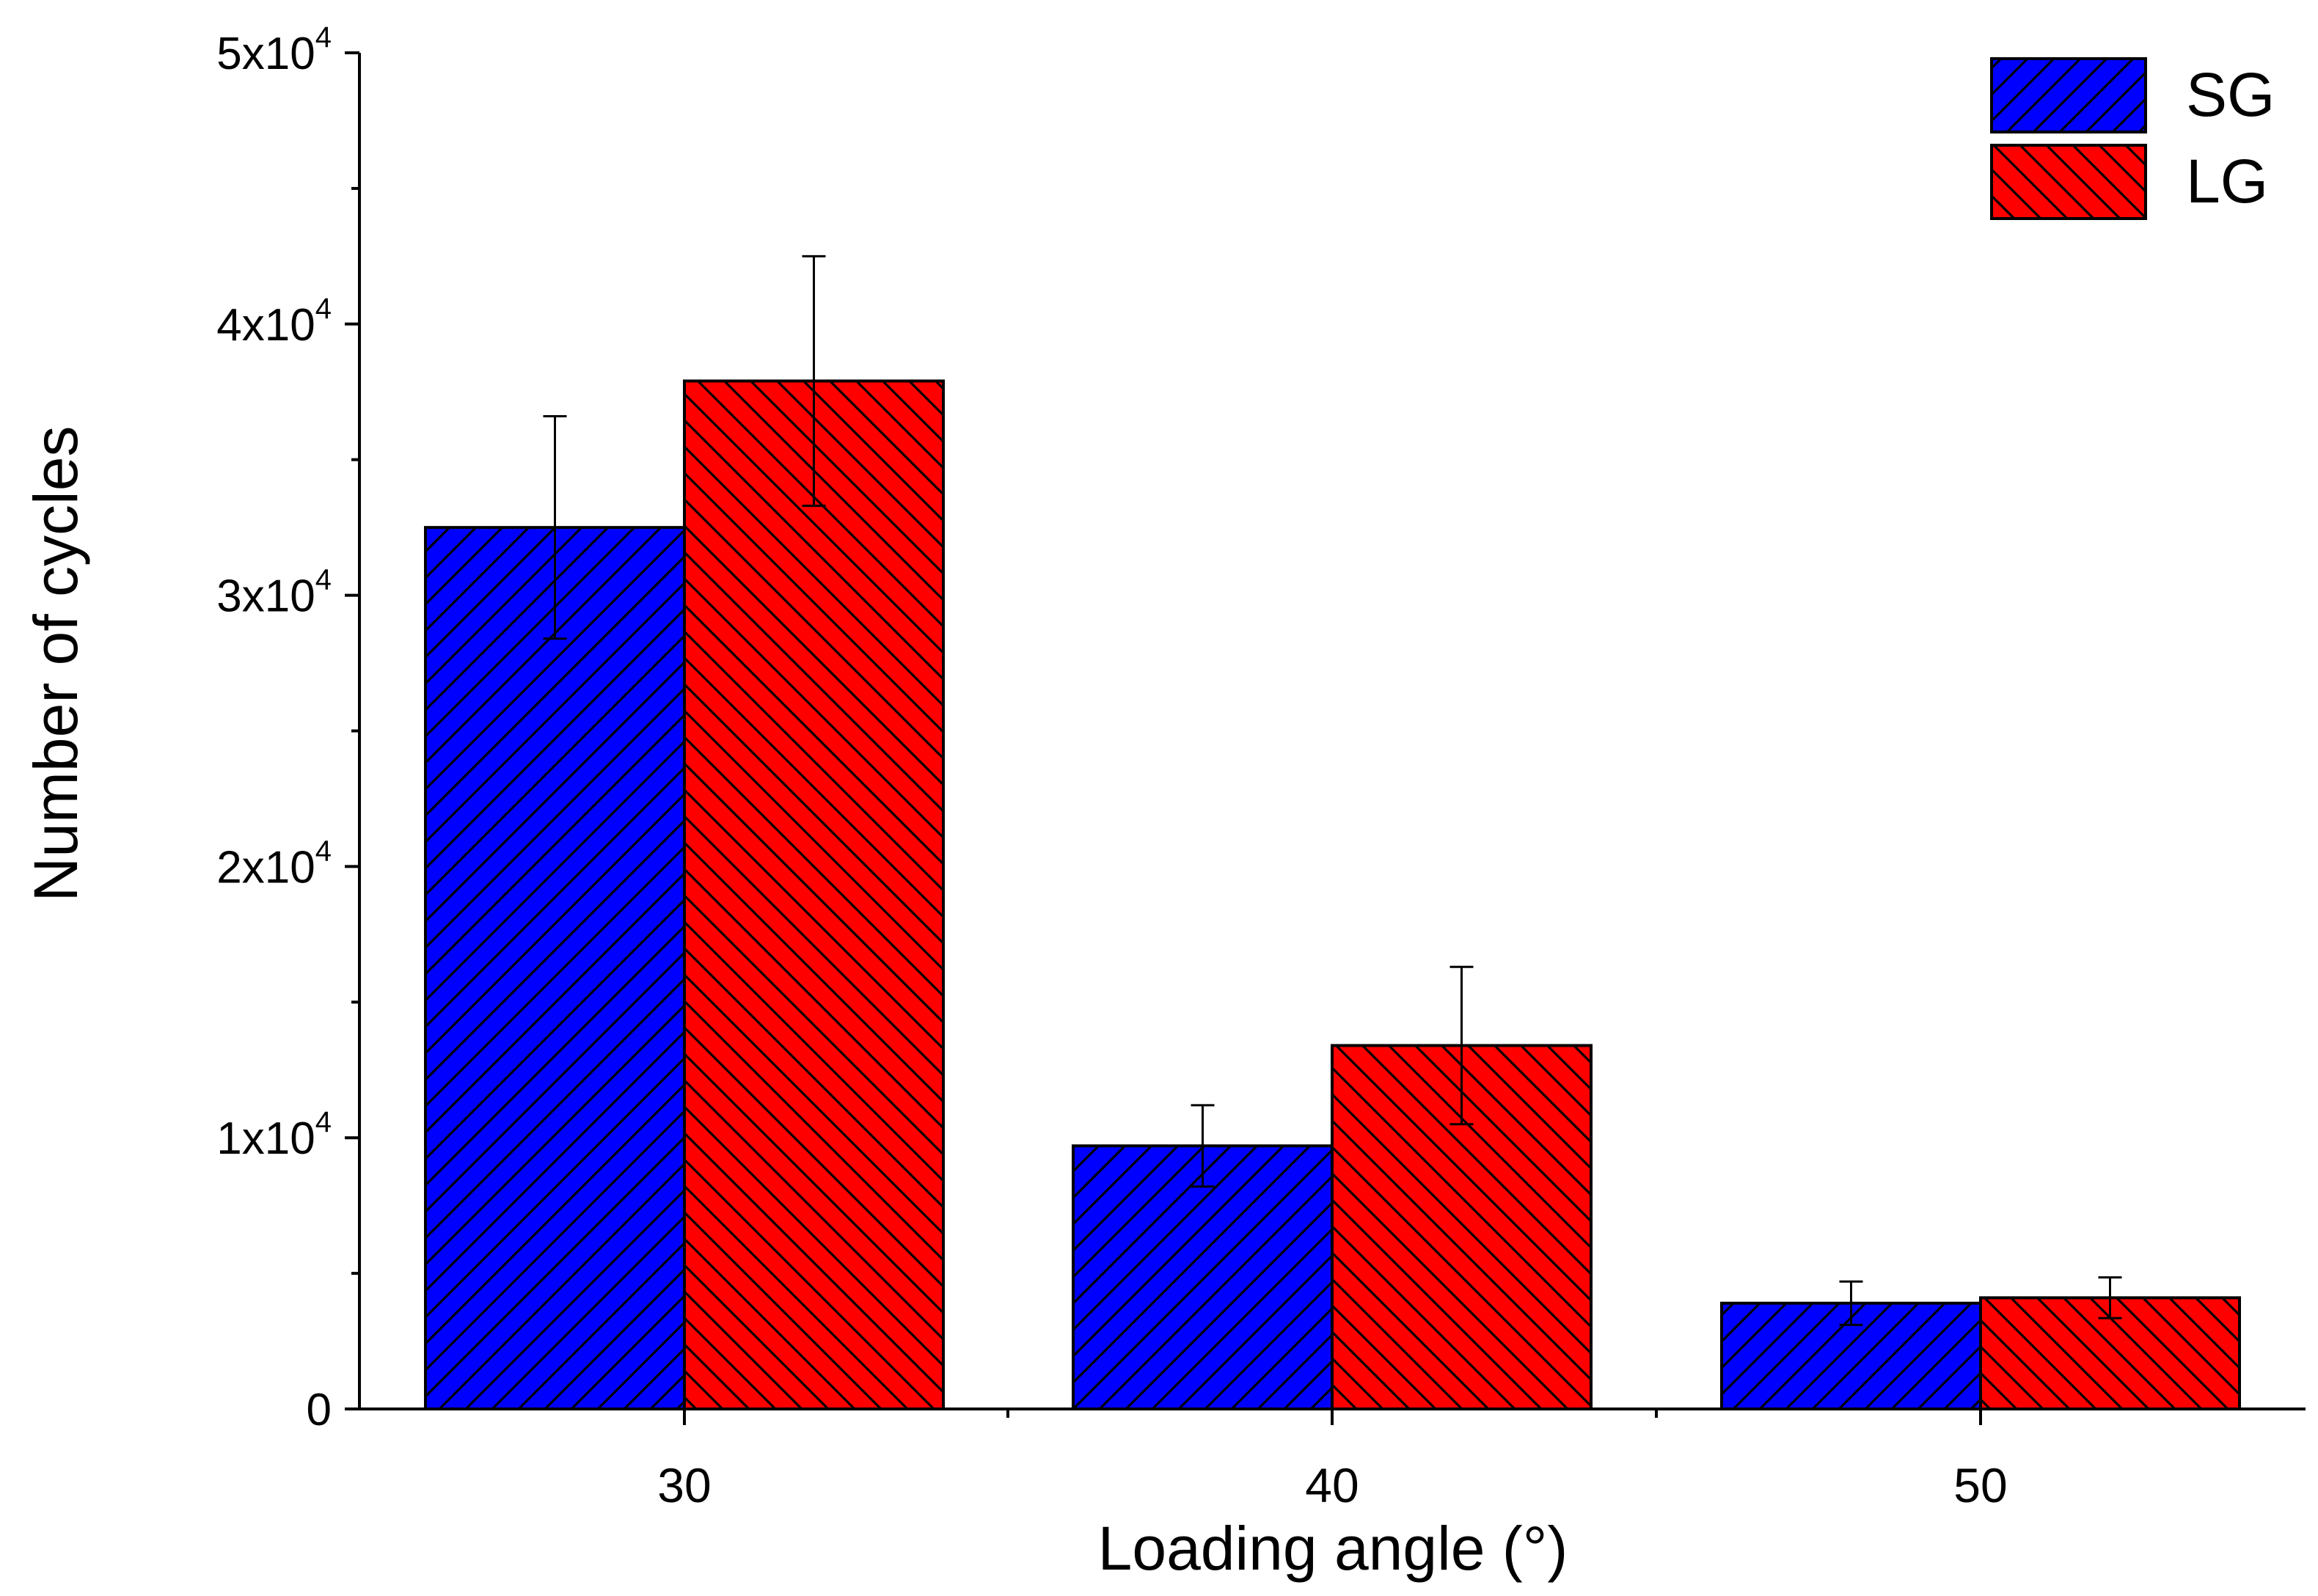 This screenshot has height=1596, width=2318. I want to click on legend: SG LG, so click(2132, 138).